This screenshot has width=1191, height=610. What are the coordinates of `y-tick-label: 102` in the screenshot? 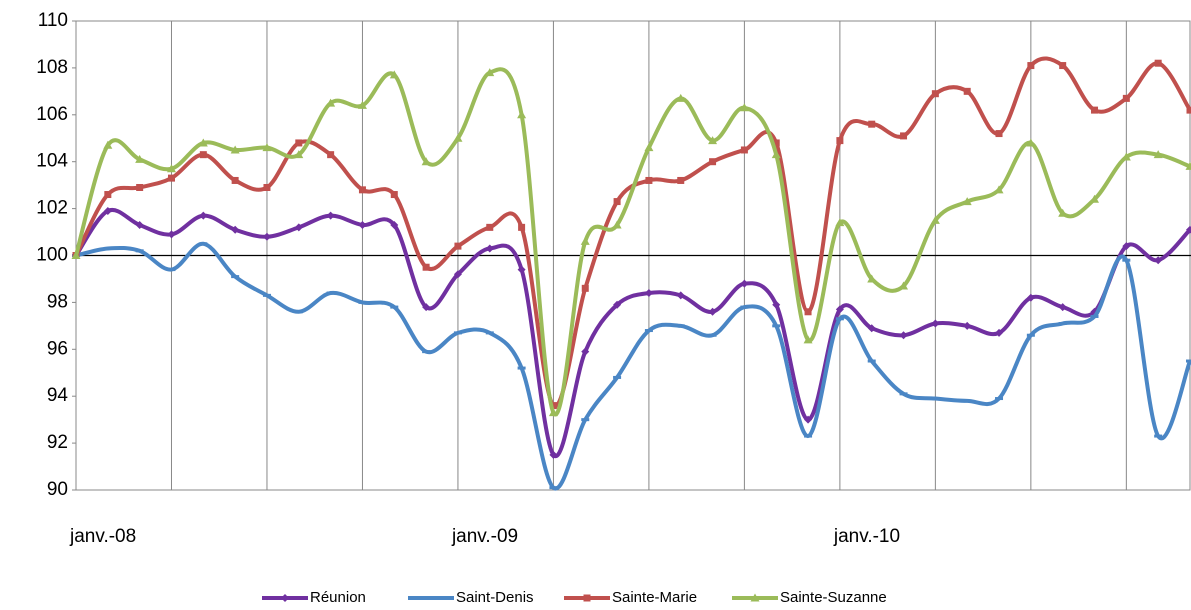 It's located at (52, 208).